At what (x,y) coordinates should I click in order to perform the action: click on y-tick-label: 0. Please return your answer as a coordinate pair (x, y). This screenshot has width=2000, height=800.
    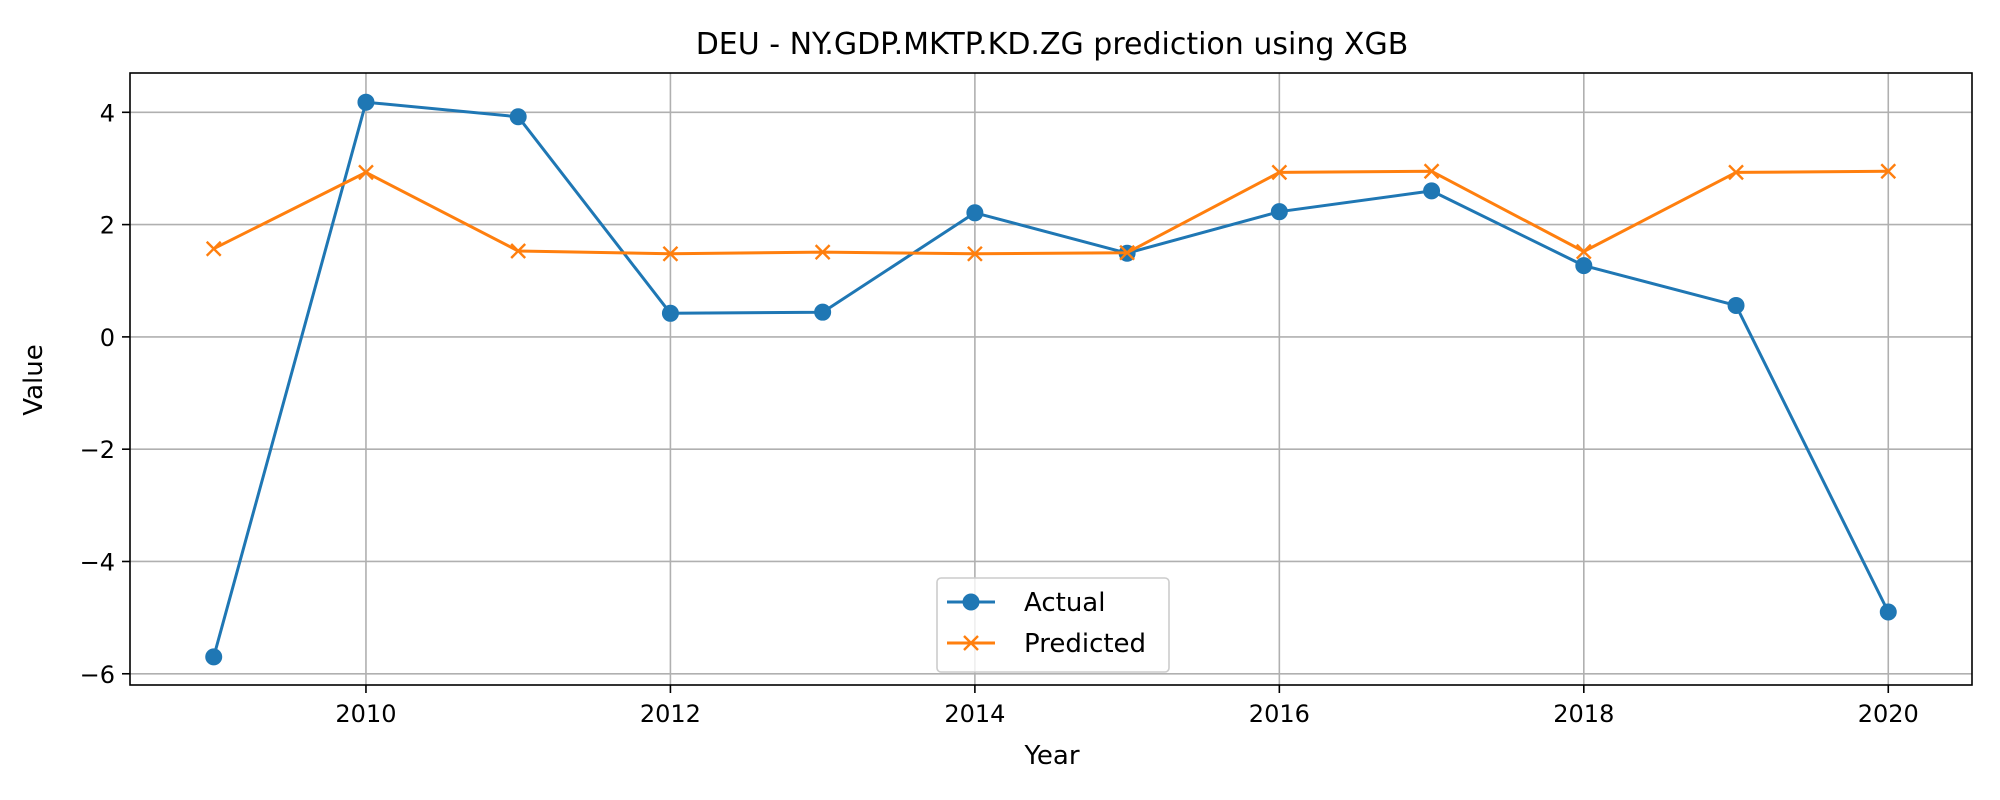
    Looking at the image, I should click on (107, 338).